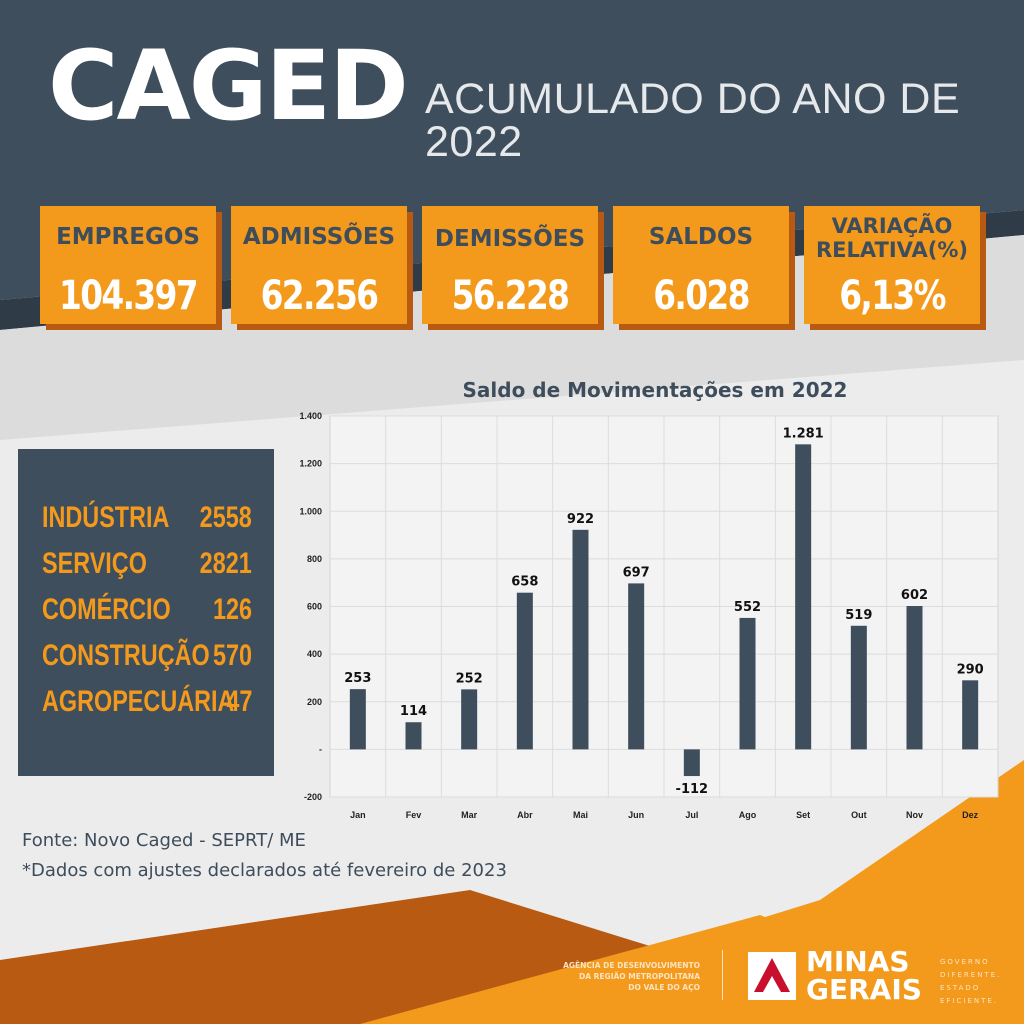 This screenshot has height=1024, width=1024. What do you see at coordinates (106, 609) in the screenshot?
I see `sector-name: COMÉRCIO` at bounding box center [106, 609].